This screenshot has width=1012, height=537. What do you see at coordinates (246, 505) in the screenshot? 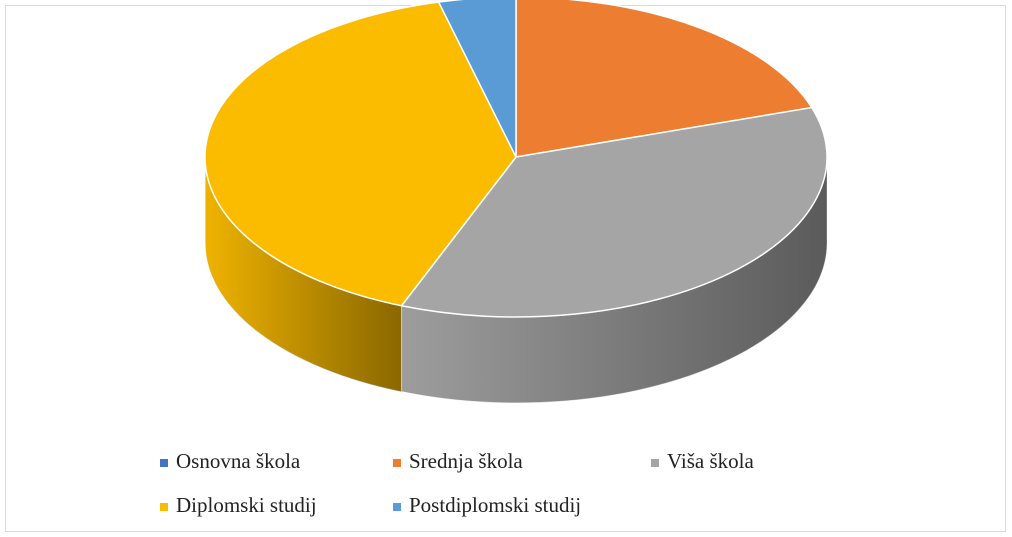
I see `legend-label: Diplomski studij` at bounding box center [246, 505].